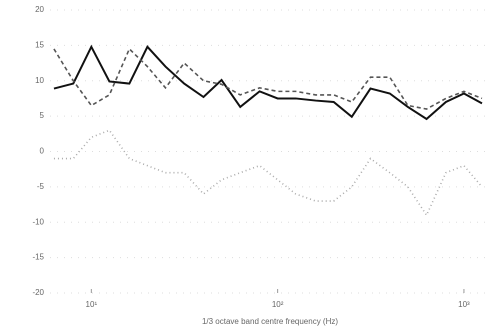 Image resolution: width=496 pixels, height=333 pixels. Describe the element at coordinates (92, 304) in the screenshot. I see `x-tick-label: 10¹` at that location.